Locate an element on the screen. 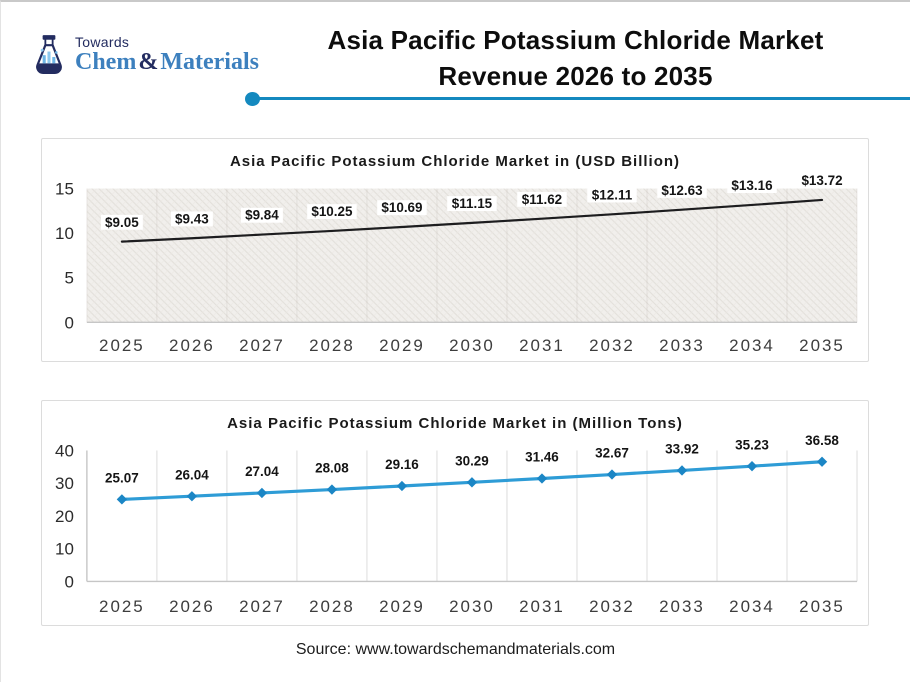  source-text: Source: www.towardschemandmaterials.com is located at coordinates (455, 649).